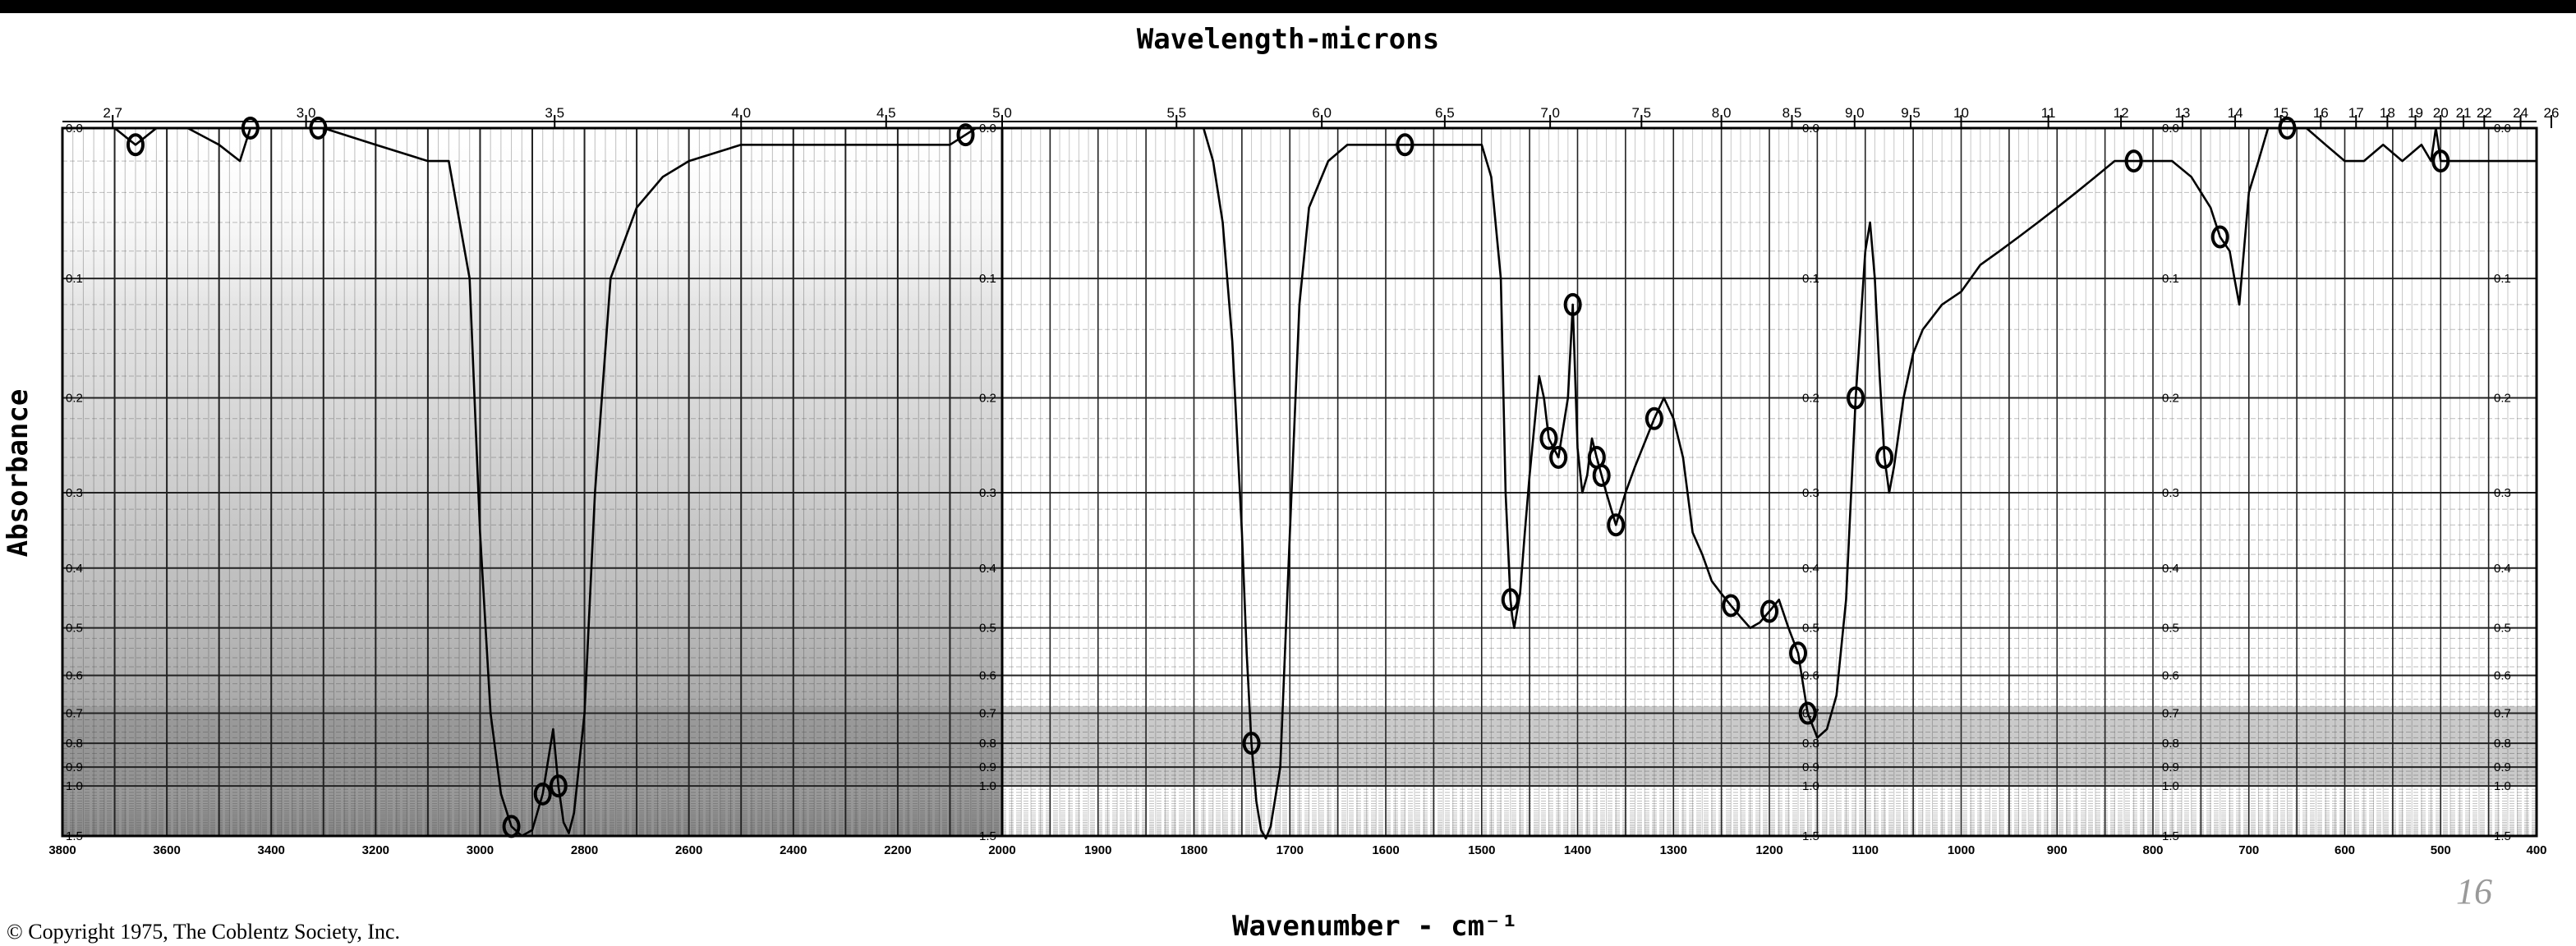  What do you see at coordinates (2235, 113) in the screenshot?
I see `top-tick-label: 14` at bounding box center [2235, 113].